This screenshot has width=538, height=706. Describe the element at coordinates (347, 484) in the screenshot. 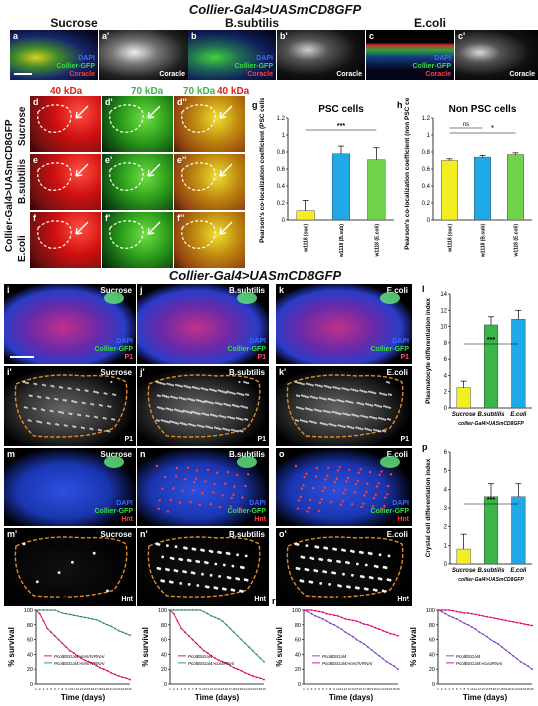

I see `cell-signal` at that location.